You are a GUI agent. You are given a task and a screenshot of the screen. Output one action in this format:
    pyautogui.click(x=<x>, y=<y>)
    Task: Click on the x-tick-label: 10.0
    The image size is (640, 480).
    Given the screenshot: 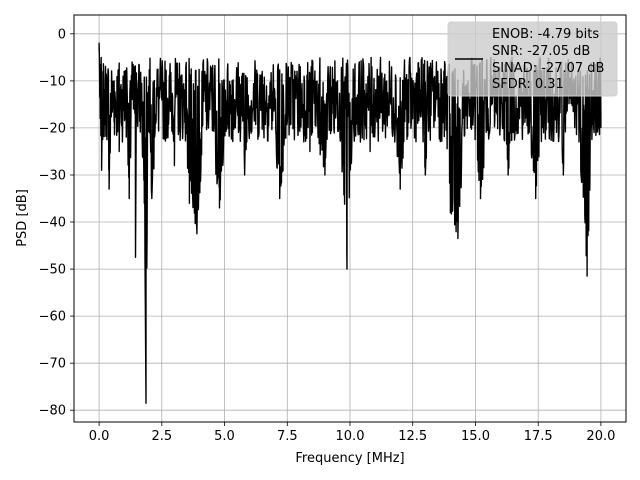 What is the action you would take?
    pyautogui.click(x=350, y=436)
    